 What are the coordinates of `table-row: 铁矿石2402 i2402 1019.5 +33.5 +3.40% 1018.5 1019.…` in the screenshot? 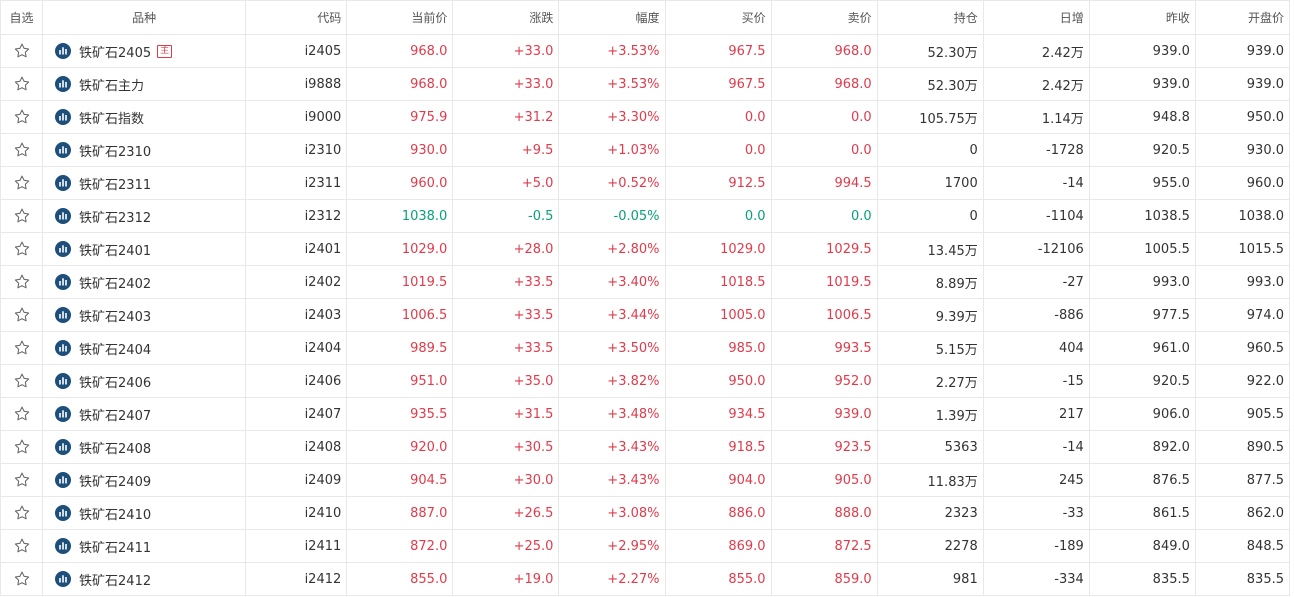 It's located at (645, 282).